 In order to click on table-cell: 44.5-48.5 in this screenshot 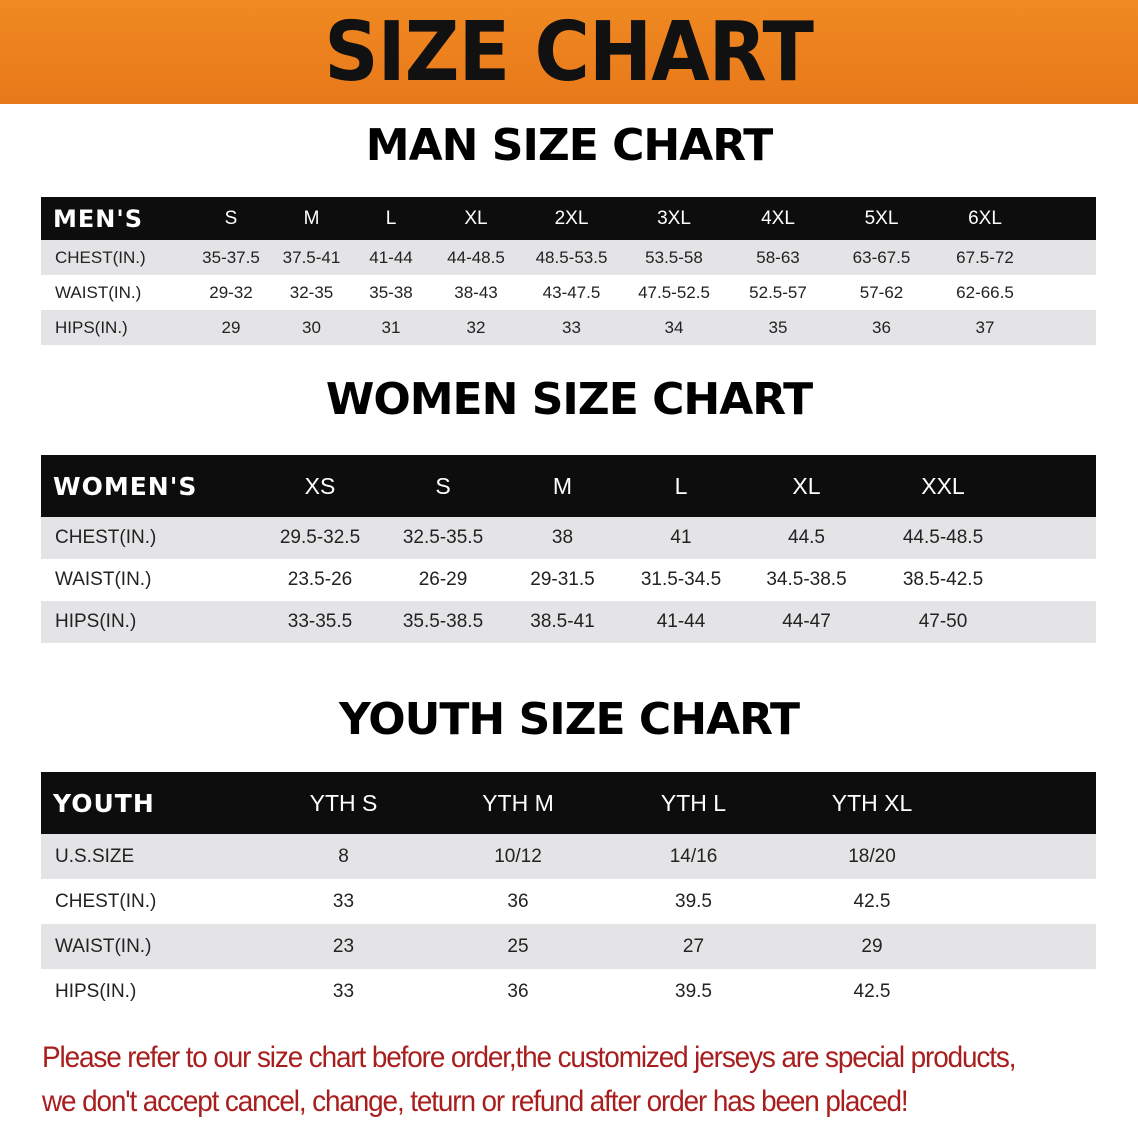, I will do `click(943, 538)`.